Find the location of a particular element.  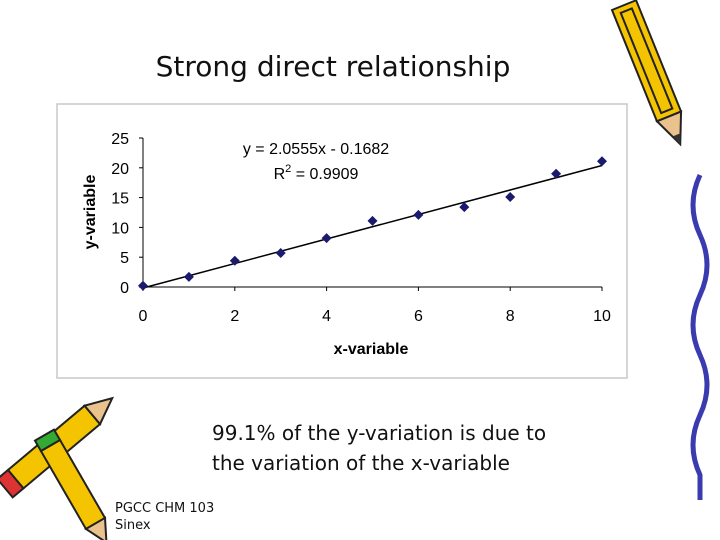

slide-title: Strong direct relationship is located at coordinates (333, 66).